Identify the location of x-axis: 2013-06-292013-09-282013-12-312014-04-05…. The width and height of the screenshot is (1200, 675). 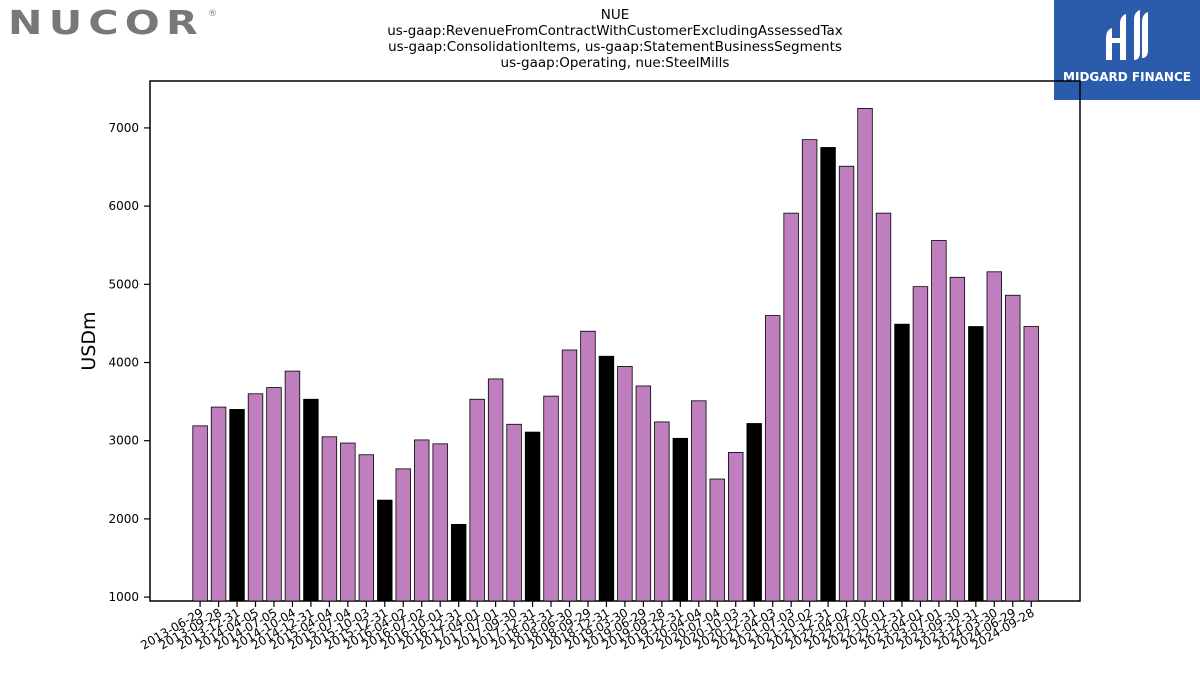
(587, 626).